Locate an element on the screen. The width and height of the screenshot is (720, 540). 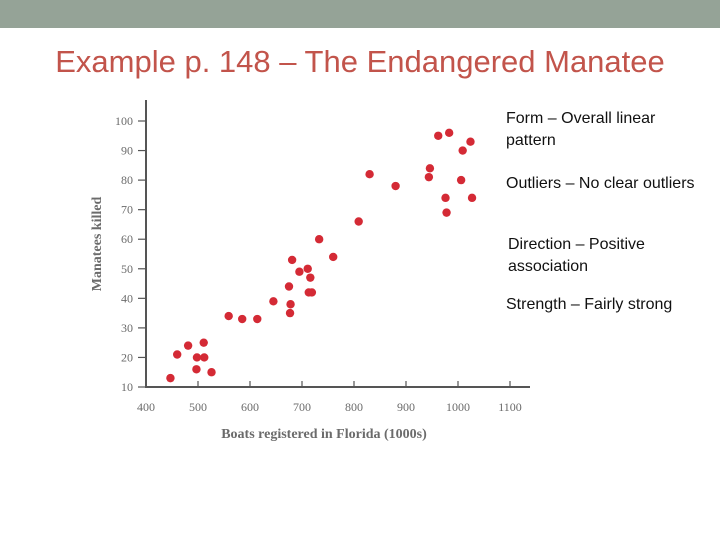
y-tick-label: 100 is located at coordinates (124, 121).